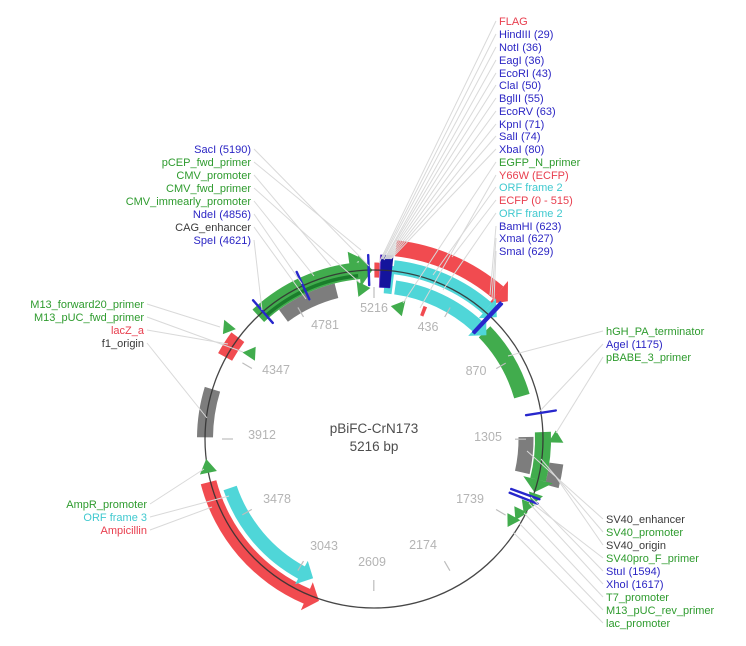  Describe the element at coordinates (536, 201) in the screenshot. I see `ecfp-label: ECFP (0 - 515)` at that location.